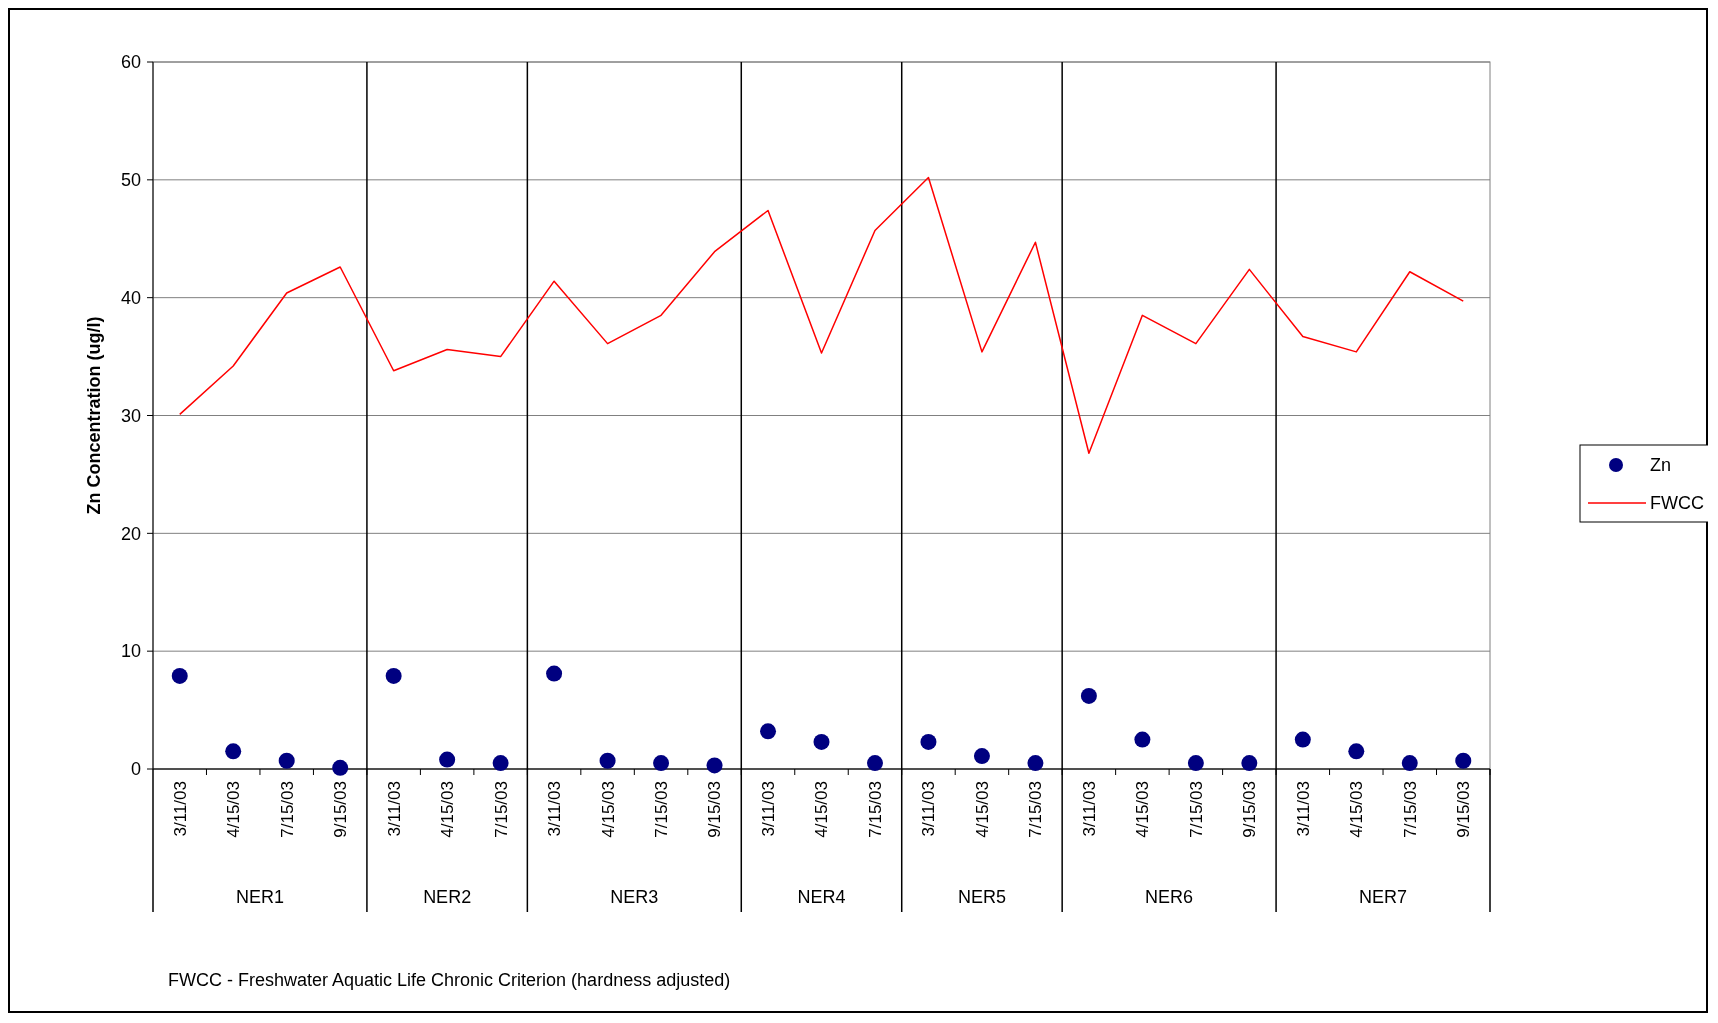  I want to click on text: NER3, so click(634, 897).